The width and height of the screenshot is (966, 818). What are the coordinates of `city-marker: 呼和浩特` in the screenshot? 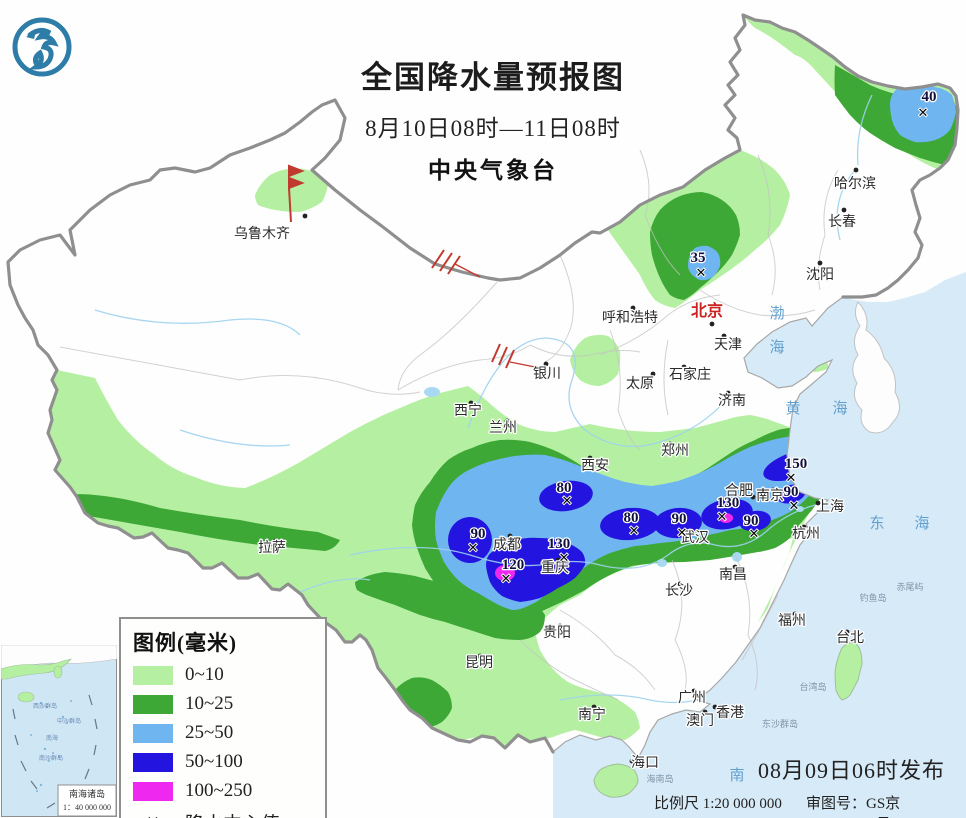 It's located at (630, 316).